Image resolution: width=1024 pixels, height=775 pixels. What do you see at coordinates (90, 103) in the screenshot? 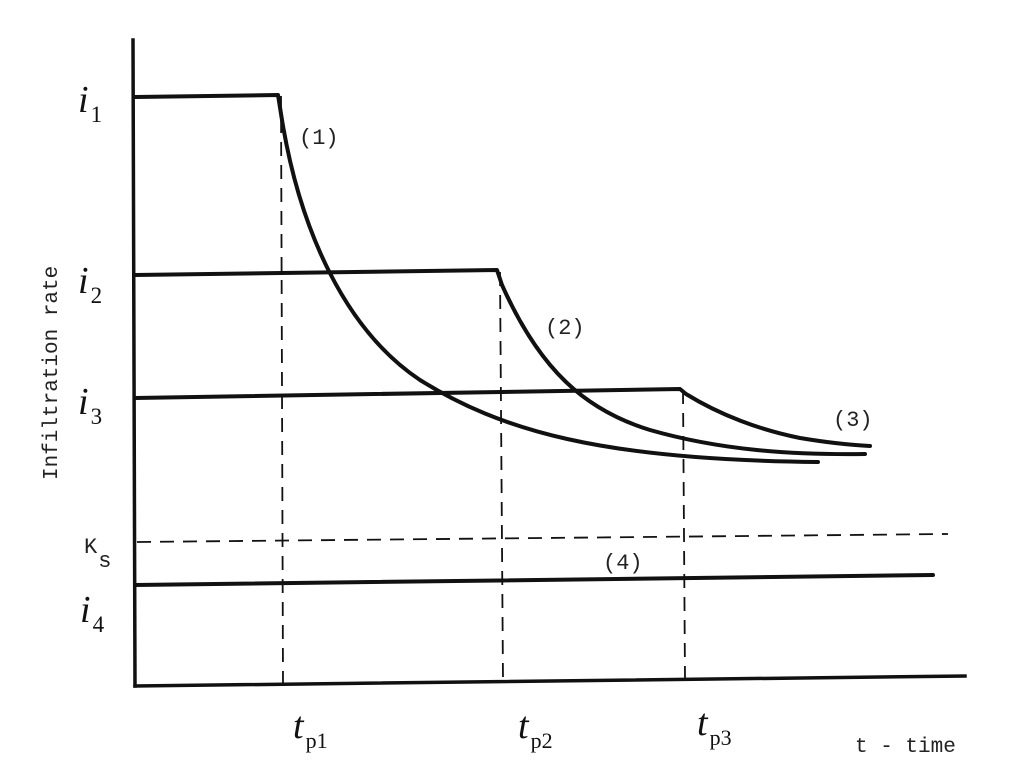
I see `i1-label: i1` at bounding box center [90, 103].